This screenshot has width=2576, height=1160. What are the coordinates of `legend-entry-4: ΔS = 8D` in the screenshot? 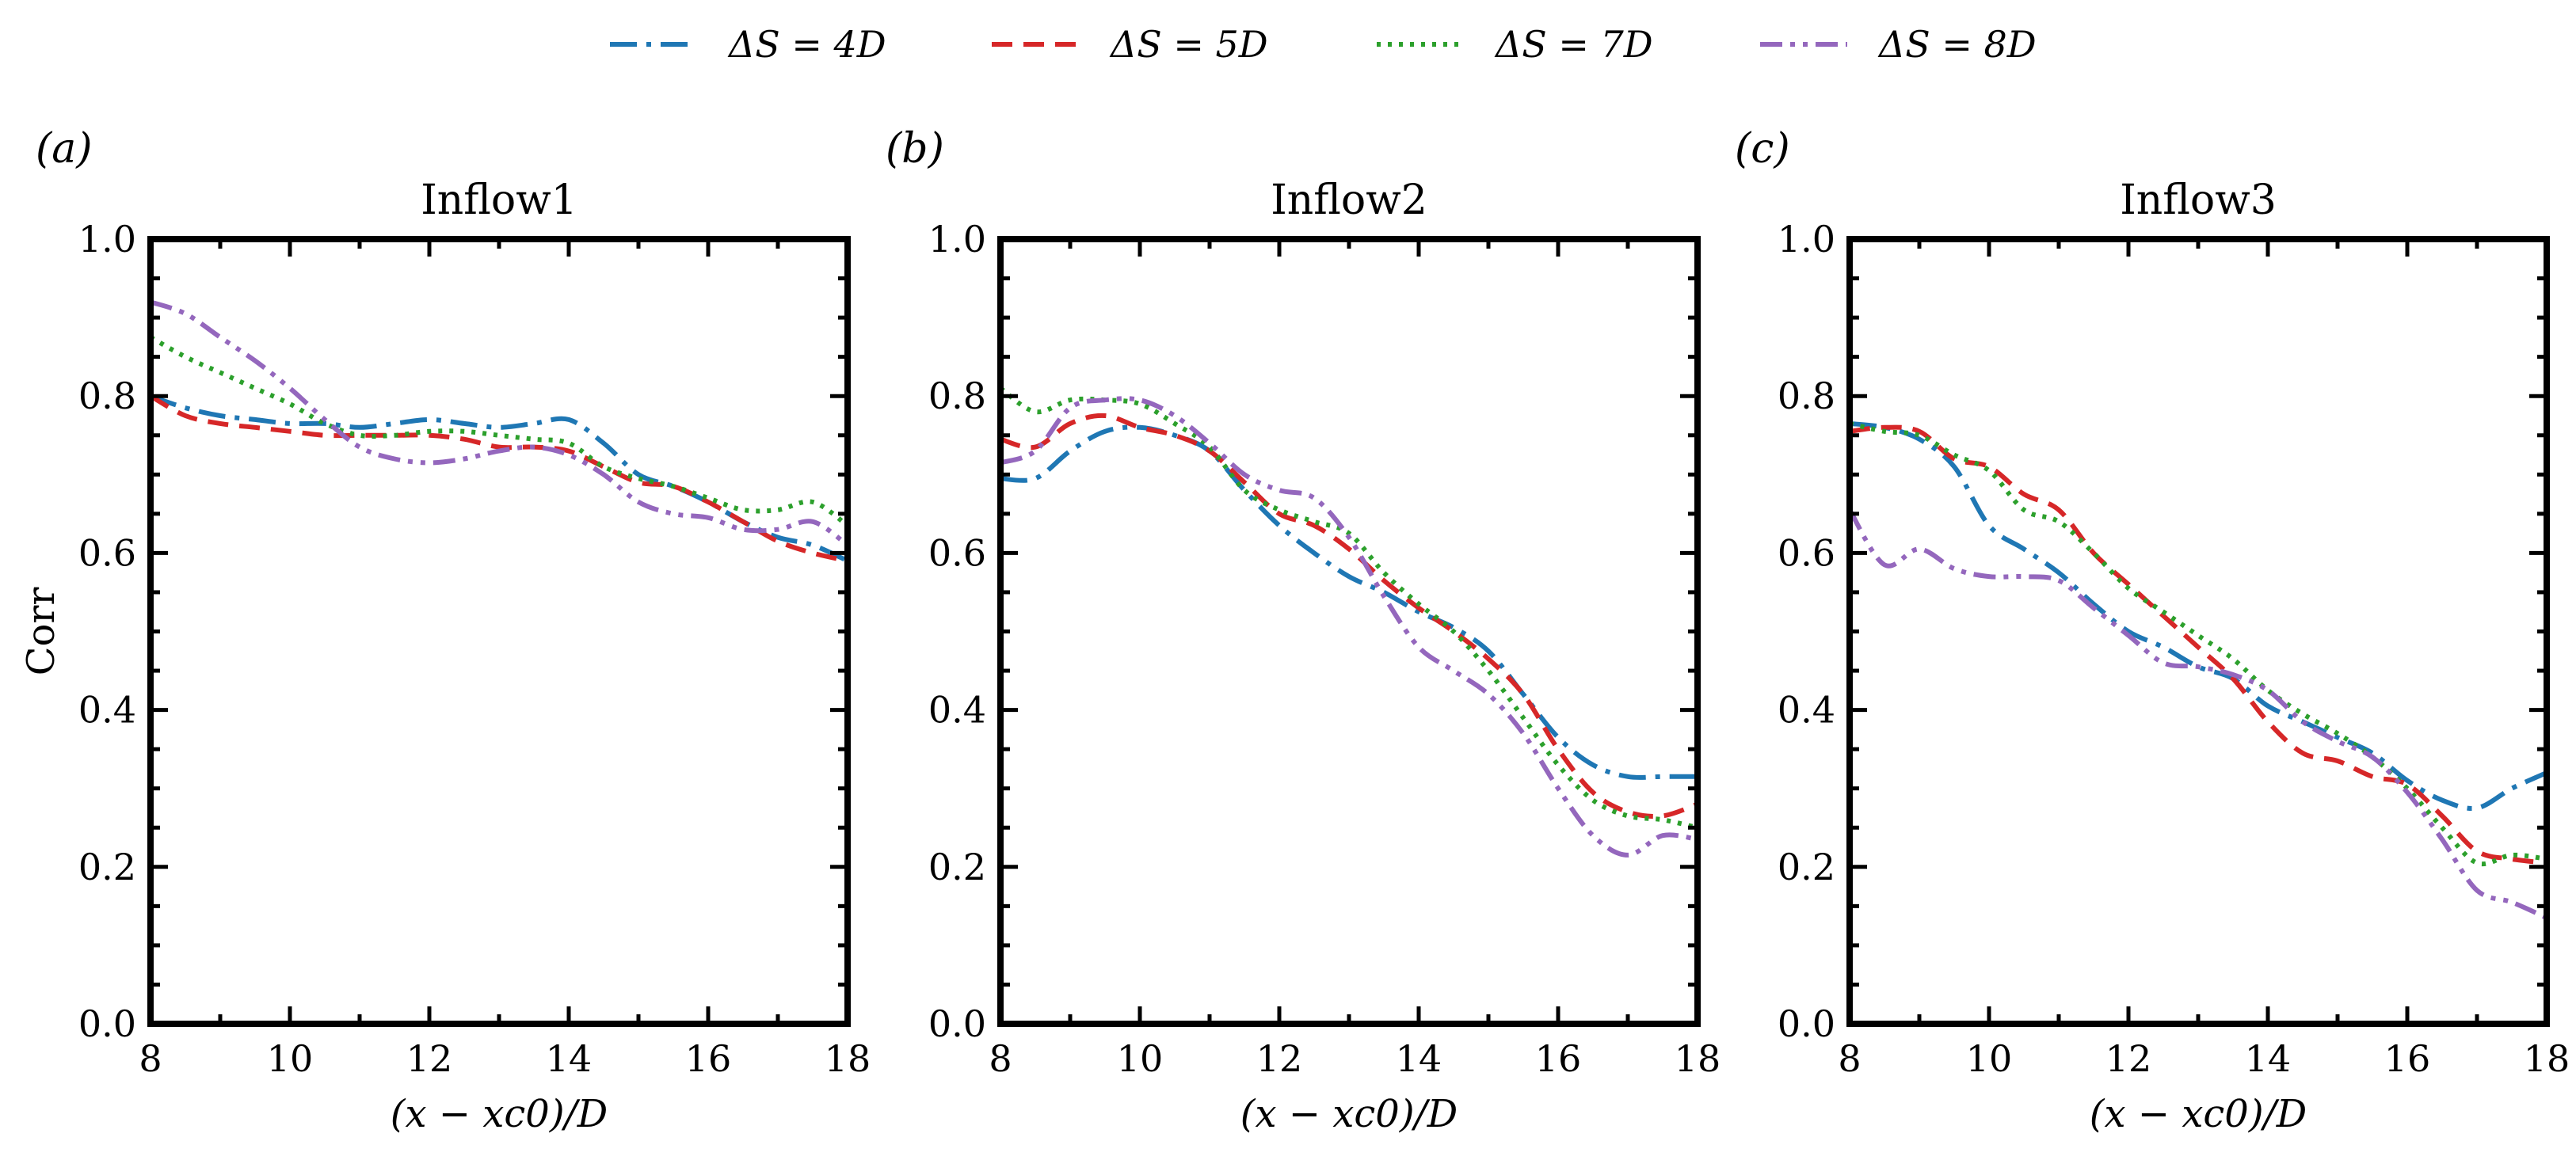 It's located at (1899, 44).